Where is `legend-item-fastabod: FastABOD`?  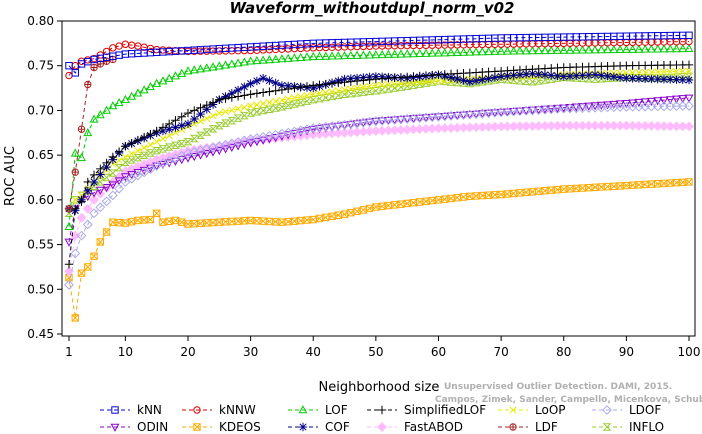 legend-item-fastabod: FastABOD is located at coordinates (415, 427).